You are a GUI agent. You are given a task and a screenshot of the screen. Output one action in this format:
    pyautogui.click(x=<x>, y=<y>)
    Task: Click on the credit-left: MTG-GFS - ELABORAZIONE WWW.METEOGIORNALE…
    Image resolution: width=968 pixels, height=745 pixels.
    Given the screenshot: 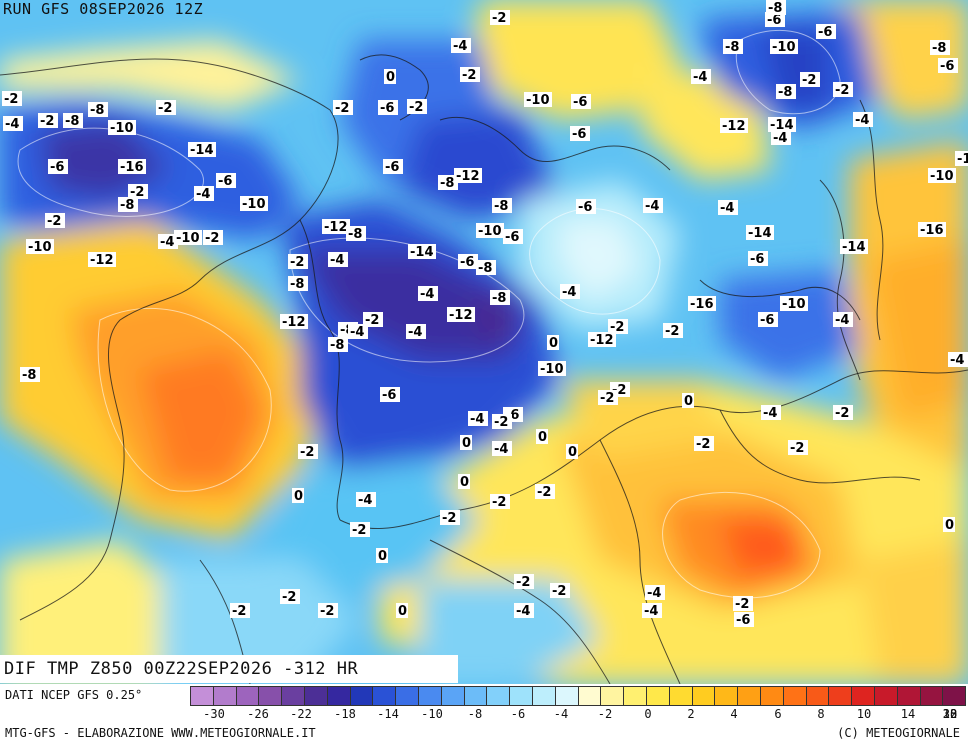 What is the action you would take?
    pyautogui.click(x=160, y=733)
    